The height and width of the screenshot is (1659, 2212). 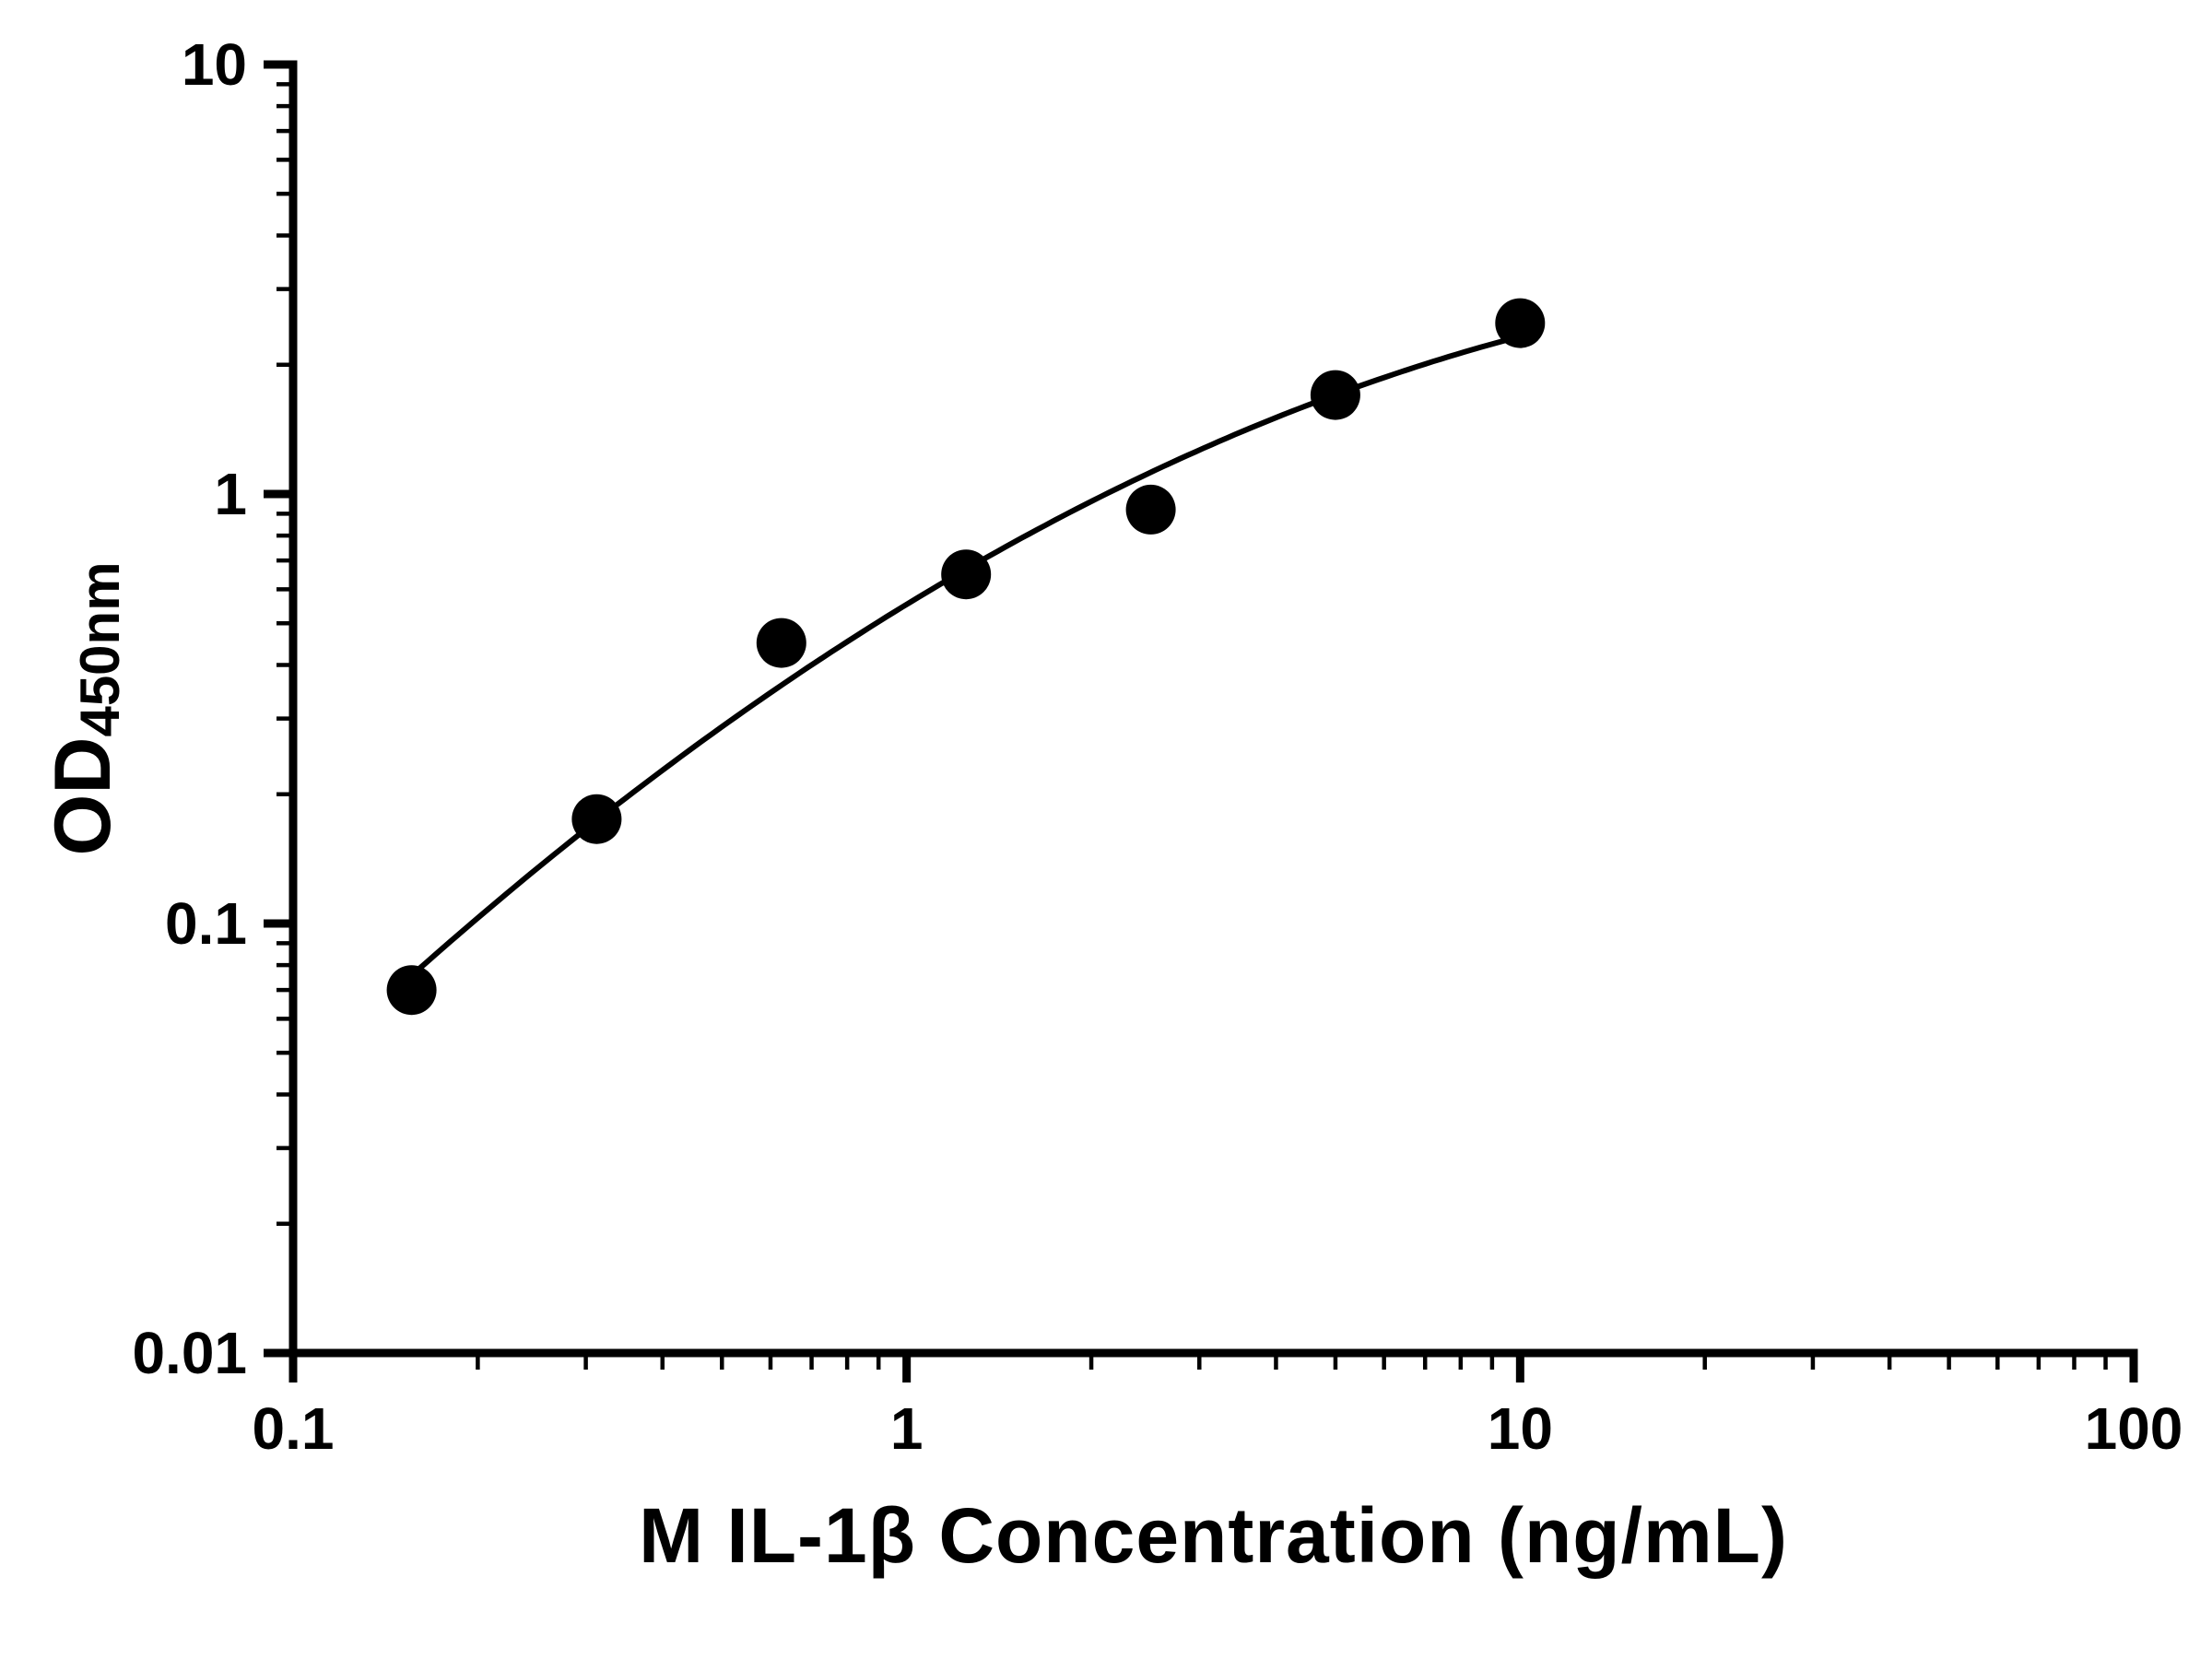 What do you see at coordinates (83, 796) in the screenshot?
I see `y-axis-title-main: OD` at bounding box center [83, 796].